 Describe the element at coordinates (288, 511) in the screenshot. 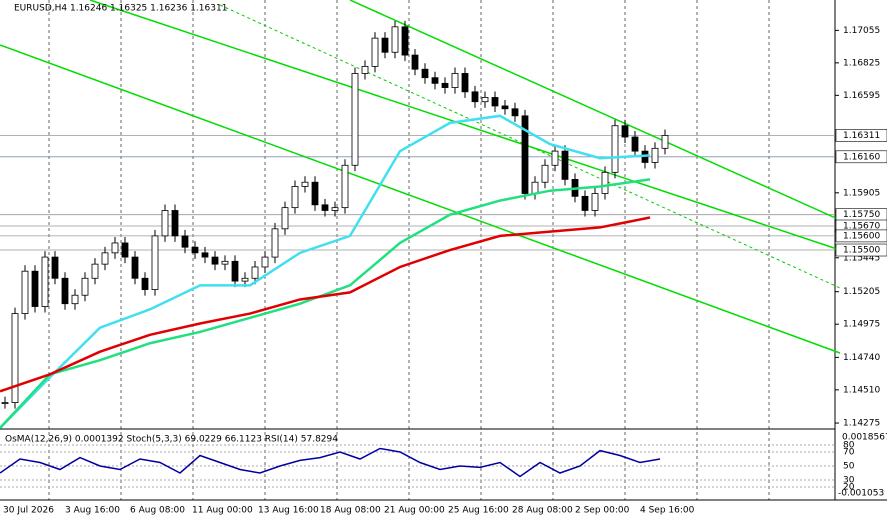

I see `time-label: 13 Aug 16:00` at that location.